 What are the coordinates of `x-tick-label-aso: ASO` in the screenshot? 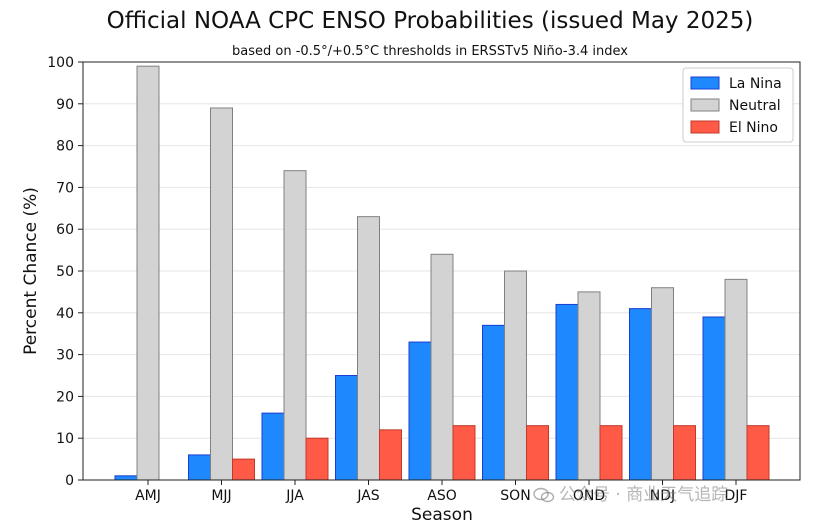 It's located at (441, 496).